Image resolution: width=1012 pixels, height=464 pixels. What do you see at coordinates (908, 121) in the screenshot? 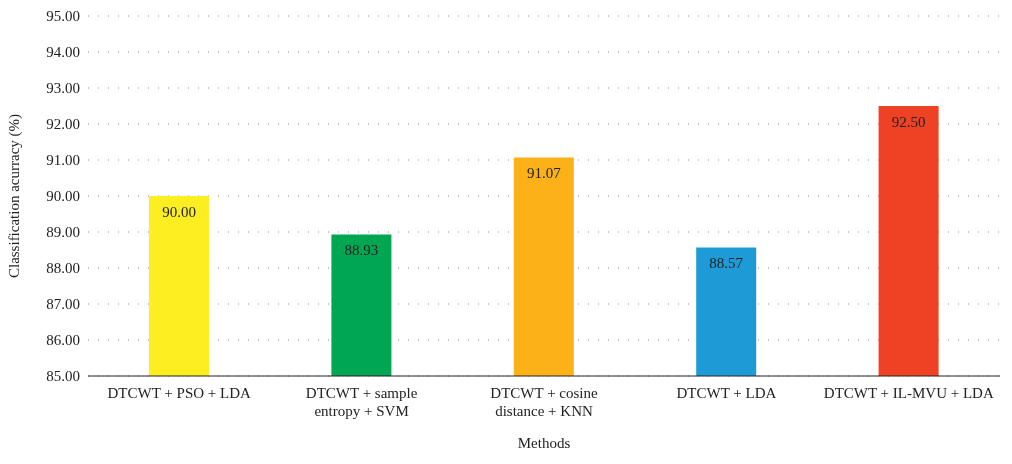
I see `data-label: 92.50` at bounding box center [908, 121].